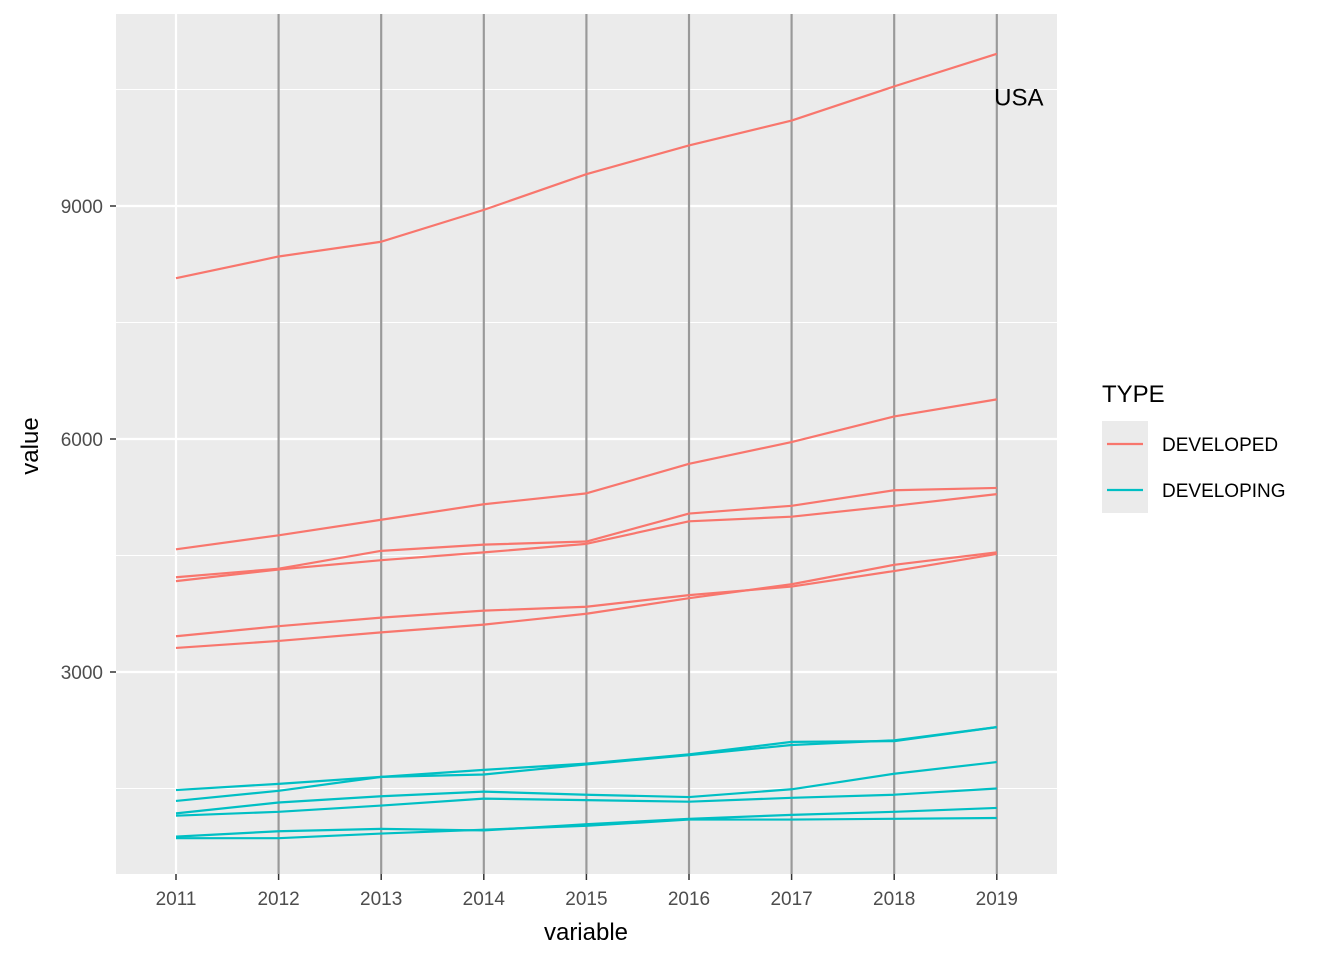 Image resolution: width=1344 pixels, height=960 pixels. I want to click on x-tick-label: 2011, so click(176, 899).